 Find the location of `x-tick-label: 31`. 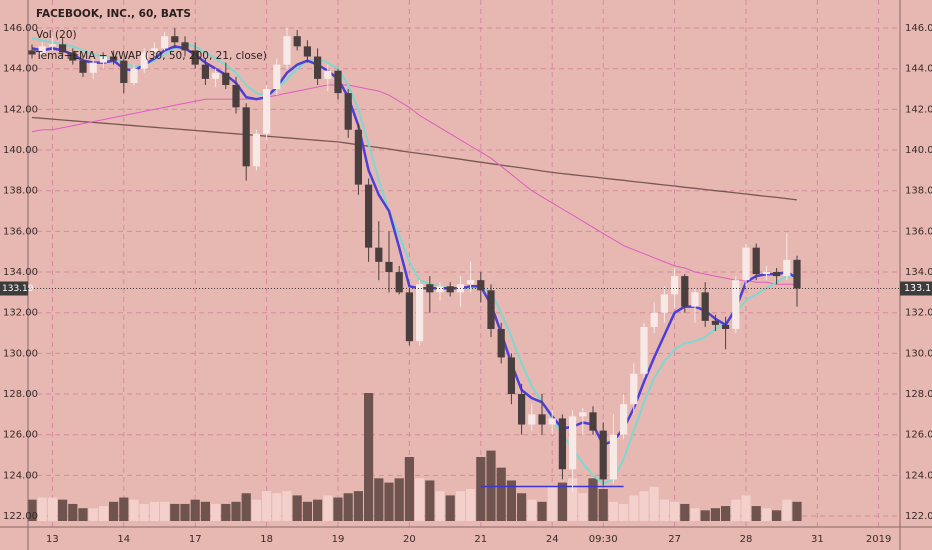

x-tick-label: 31 is located at coordinates (817, 539).